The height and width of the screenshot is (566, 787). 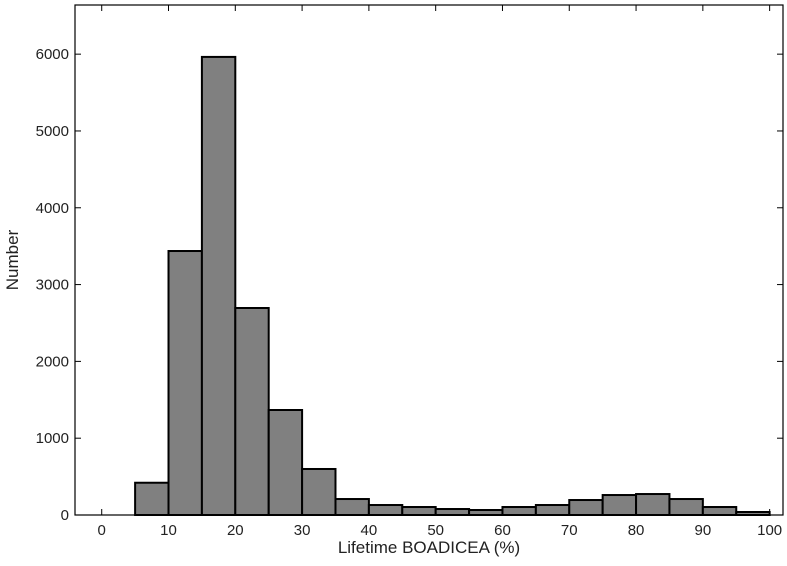 I want to click on x-tick-label: 40, so click(x=369, y=530).